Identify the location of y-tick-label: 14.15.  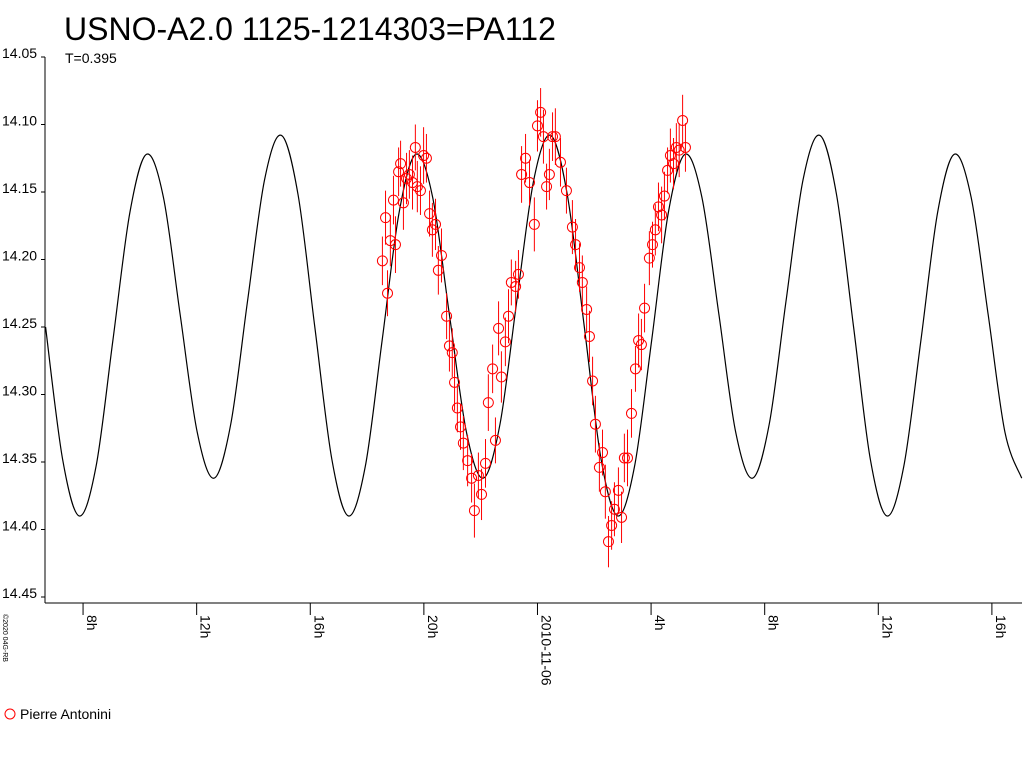
(19, 188).